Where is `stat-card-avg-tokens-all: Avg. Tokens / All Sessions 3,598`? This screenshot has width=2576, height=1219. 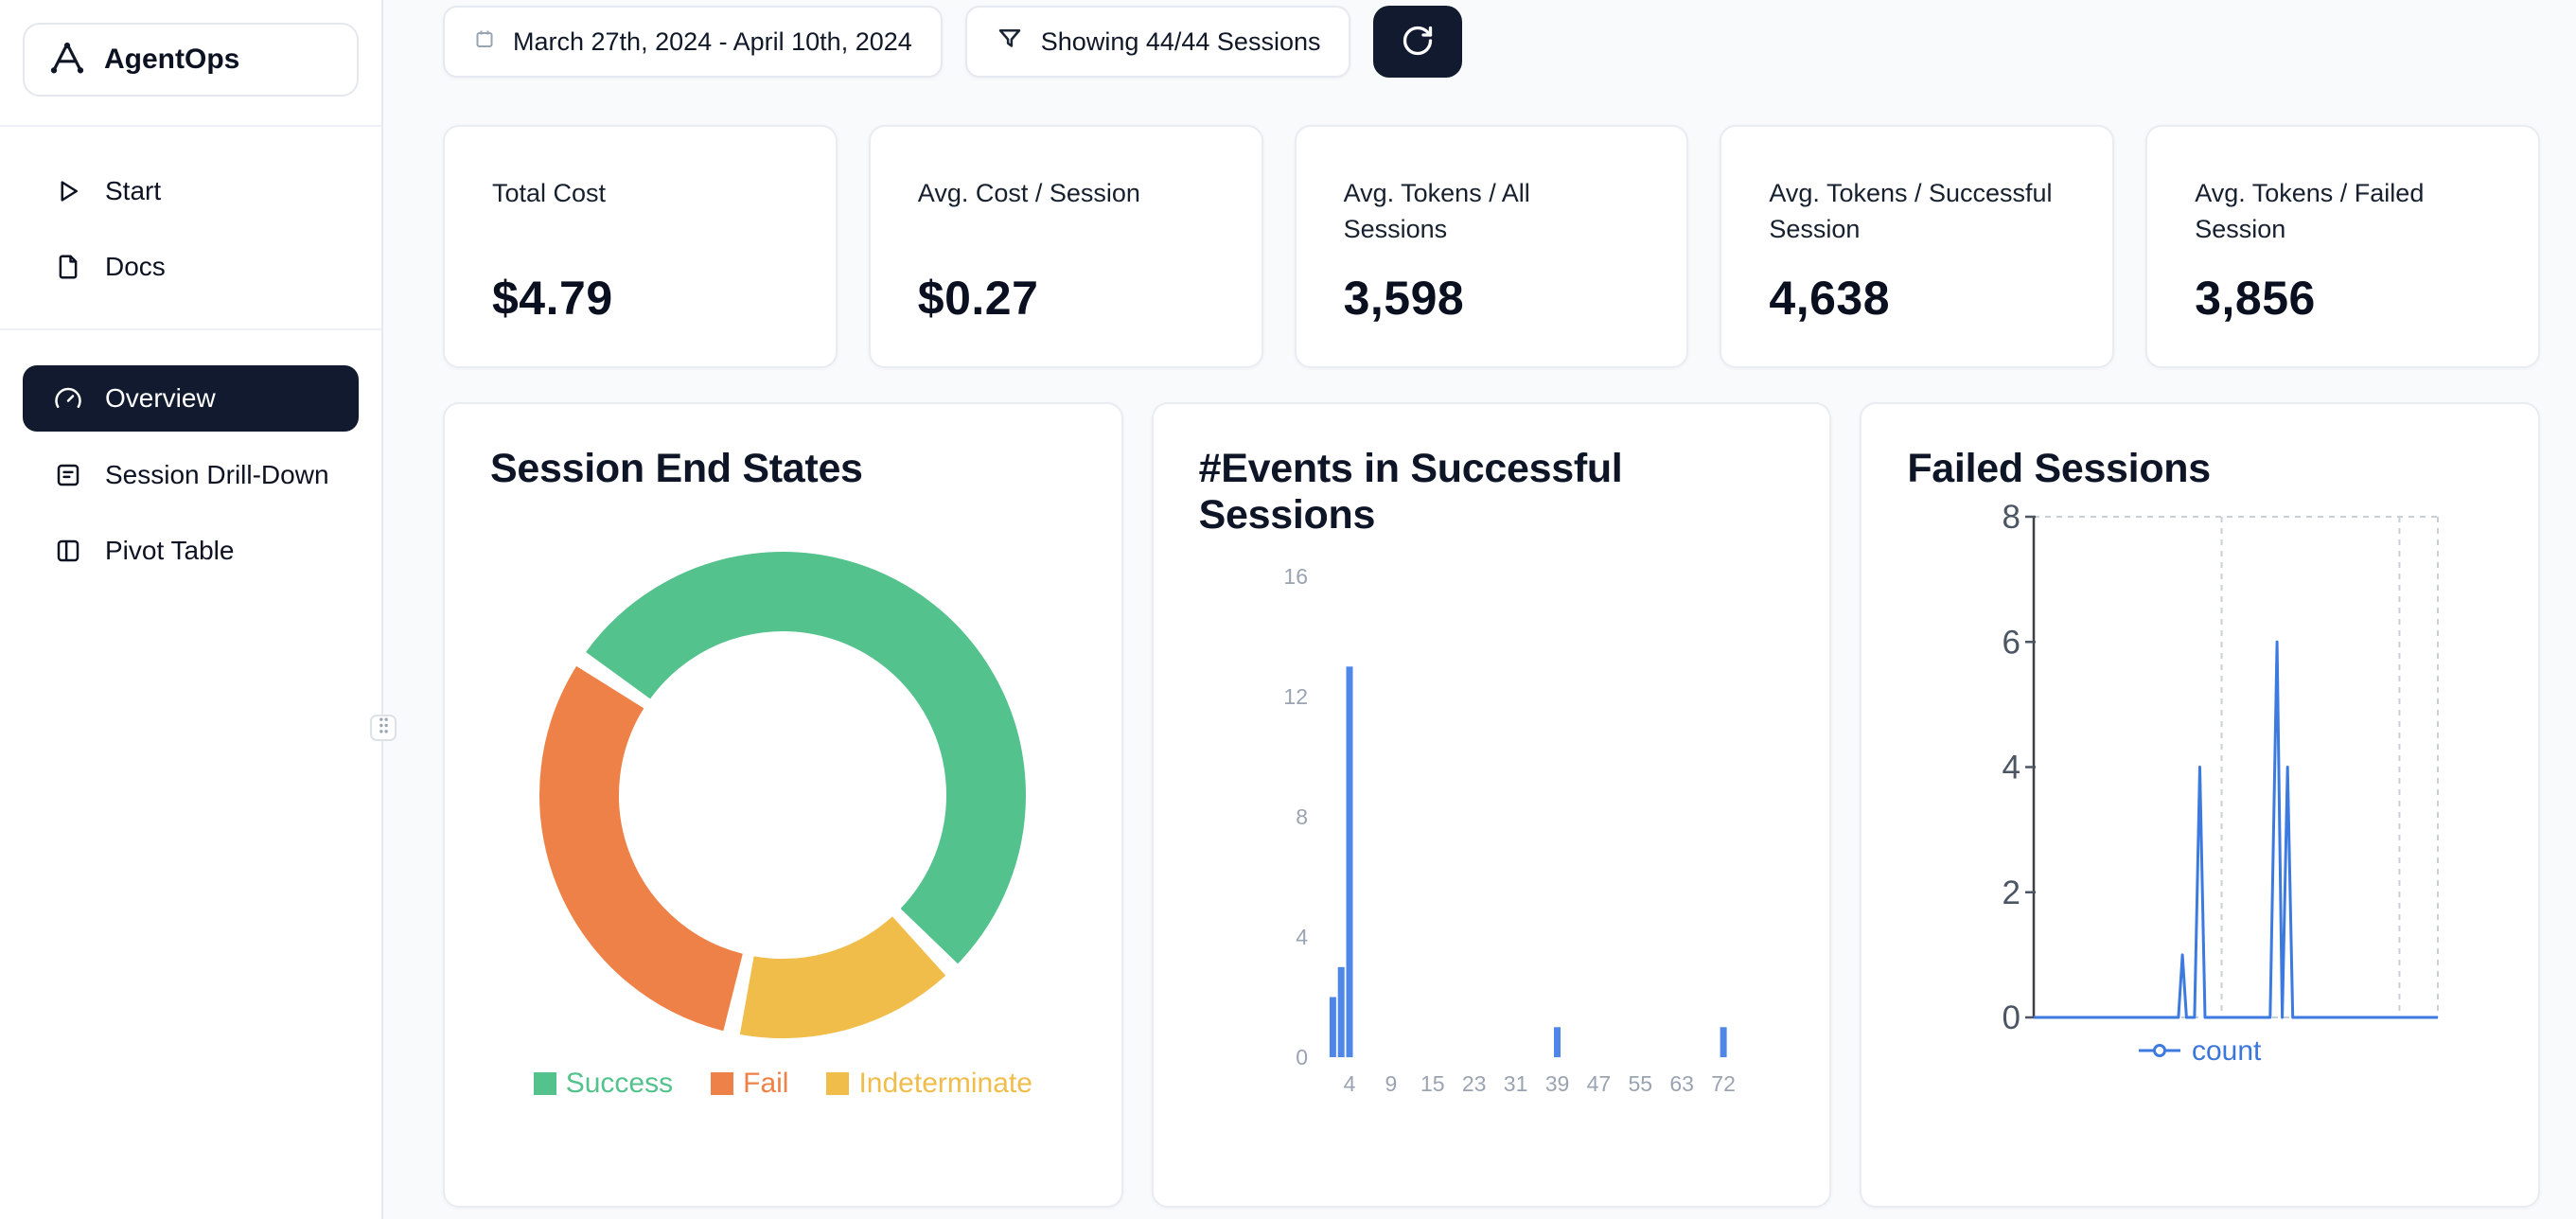 stat-card-avg-tokens-all: Avg. Tokens / All Sessions 3,598 is located at coordinates (1491, 246).